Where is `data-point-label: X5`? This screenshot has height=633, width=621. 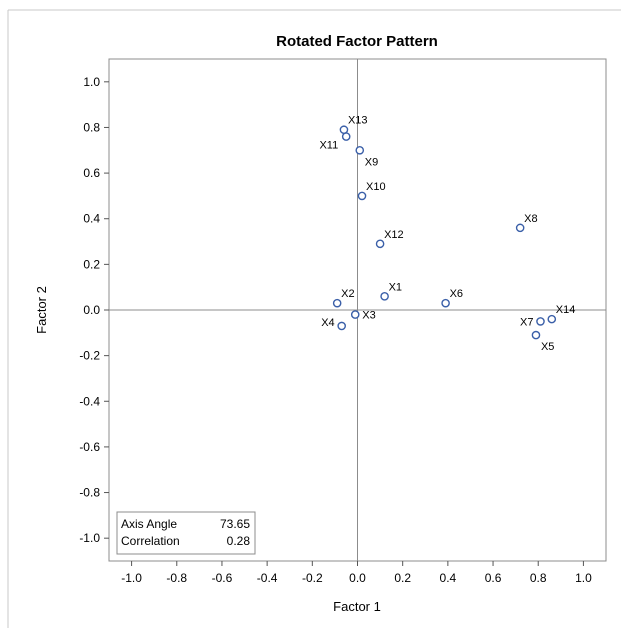 data-point-label: X5 is located at coordinates (547, 347).